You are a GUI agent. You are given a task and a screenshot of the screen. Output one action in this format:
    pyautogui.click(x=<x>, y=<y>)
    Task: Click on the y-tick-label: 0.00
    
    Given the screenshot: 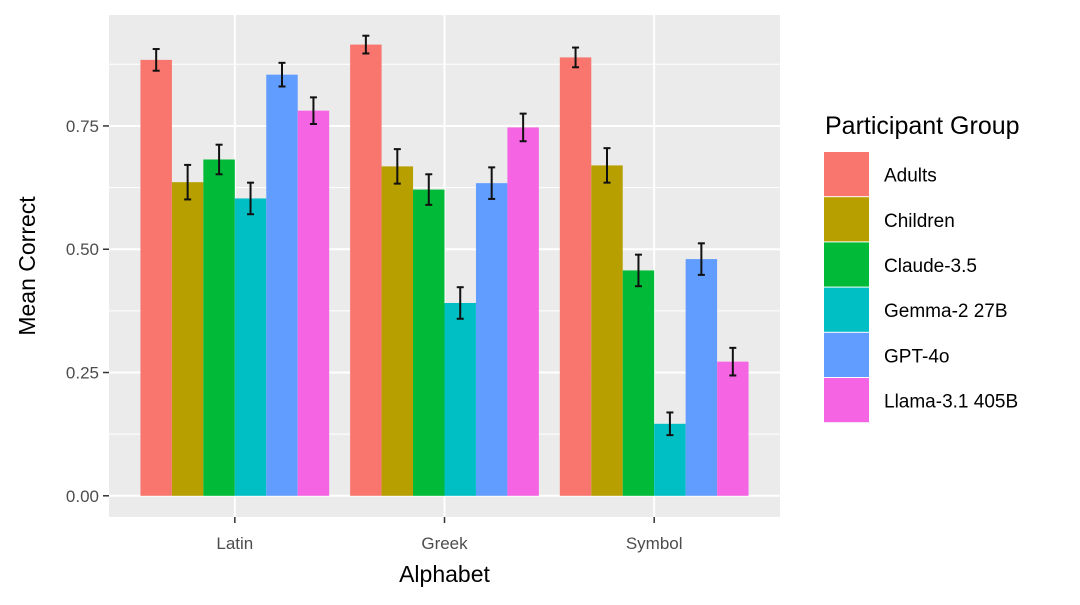 What is the action you would take?
    pyautogui.click(x=82, y=496)
    